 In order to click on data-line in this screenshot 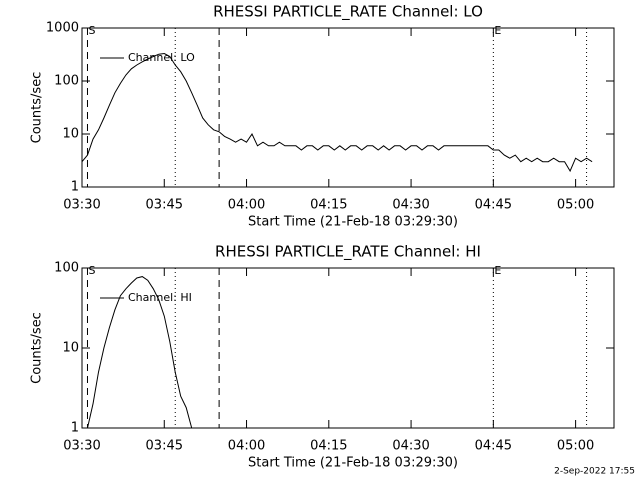, I will do `click(140, 352)`.